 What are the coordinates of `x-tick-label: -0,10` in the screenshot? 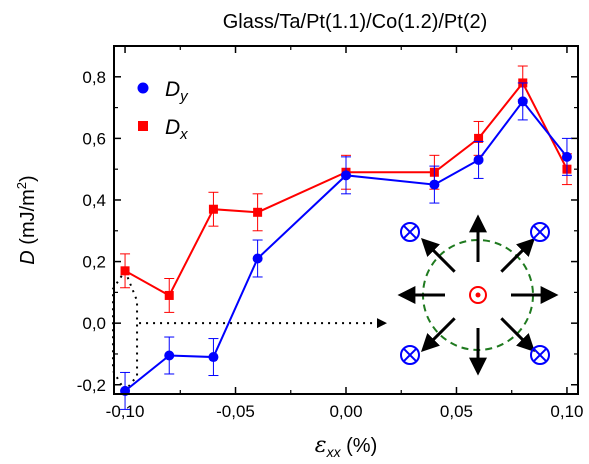 It's located at (125, 411).